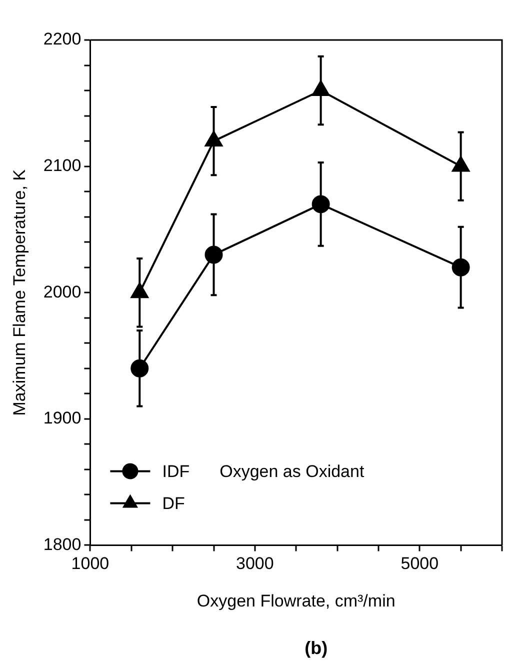  I want to click on x-tick-label: 3000, so click(255, 564).